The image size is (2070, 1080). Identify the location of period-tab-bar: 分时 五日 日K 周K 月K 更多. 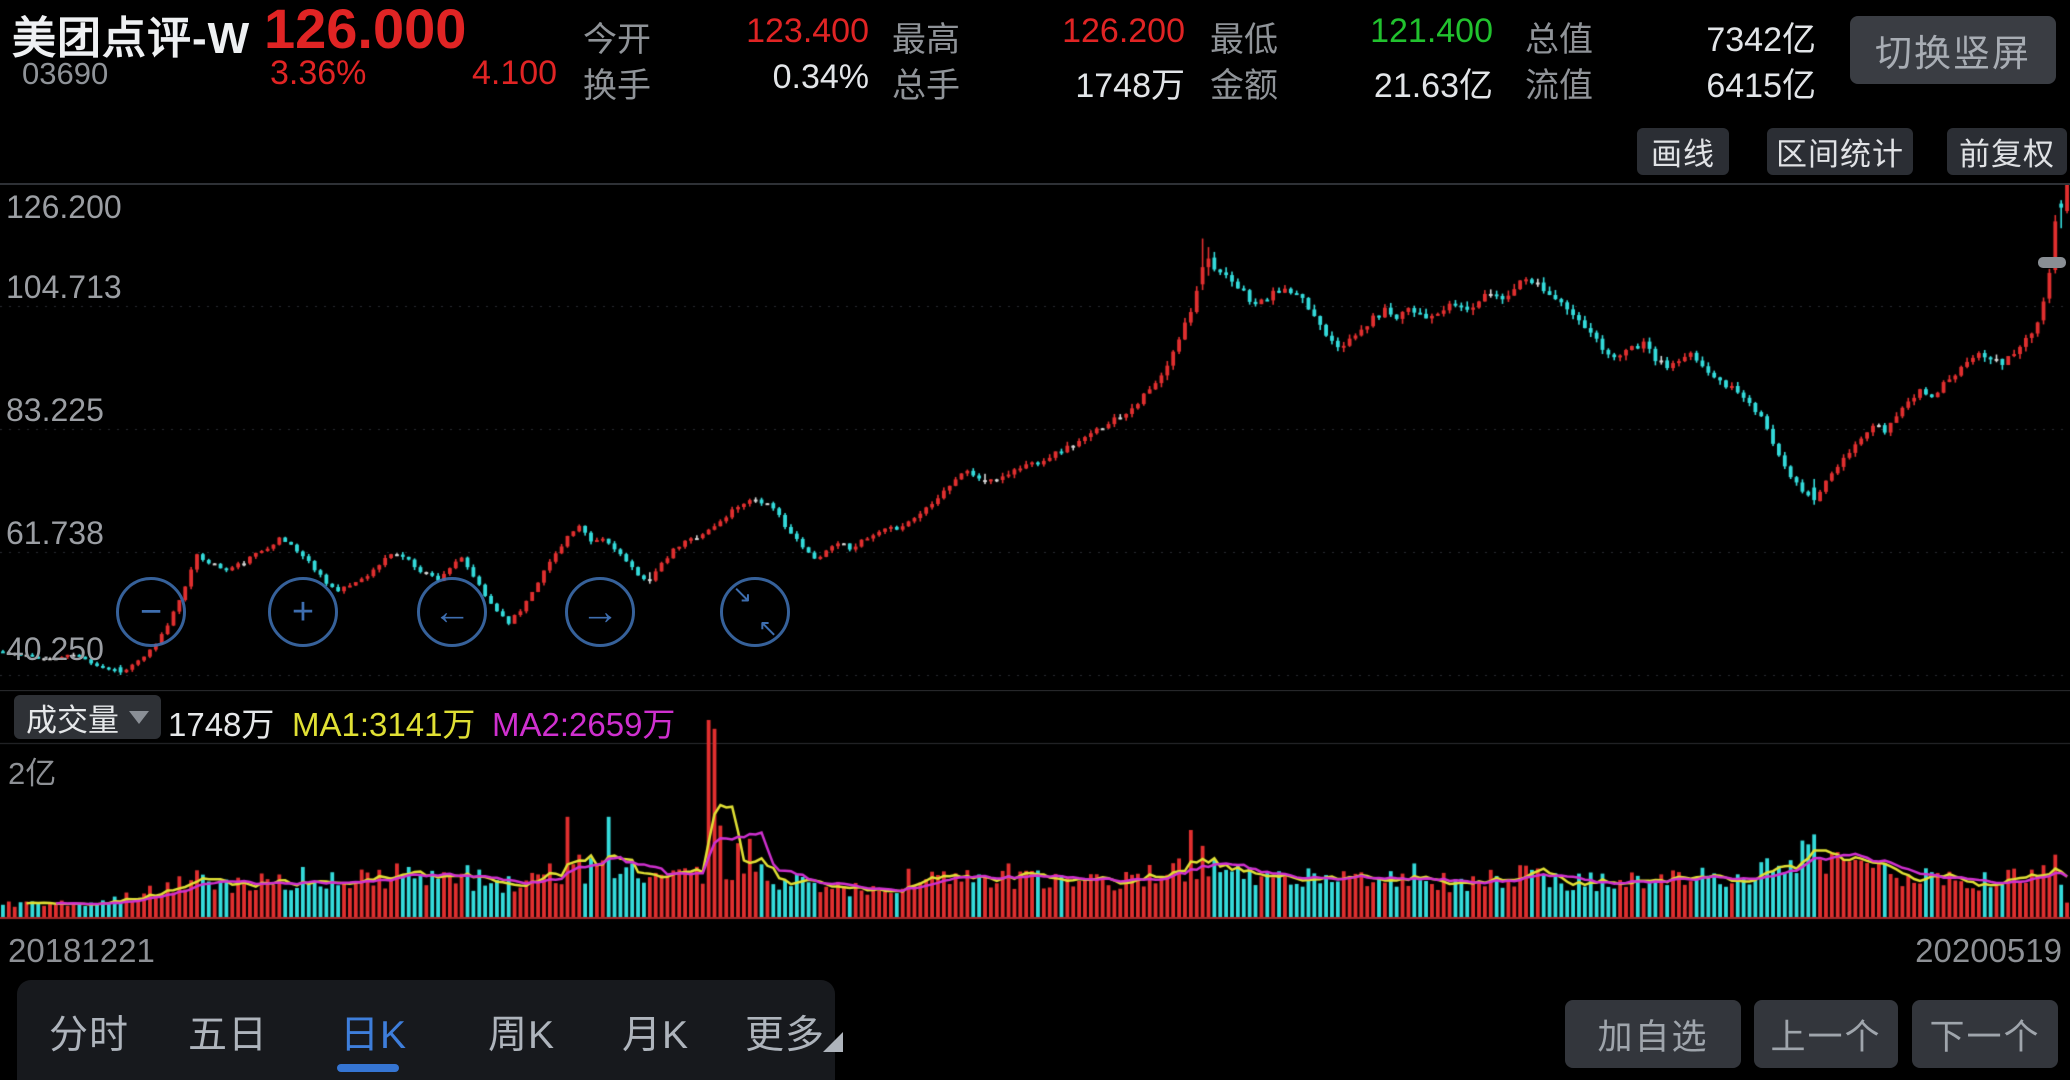
(430, 1030).